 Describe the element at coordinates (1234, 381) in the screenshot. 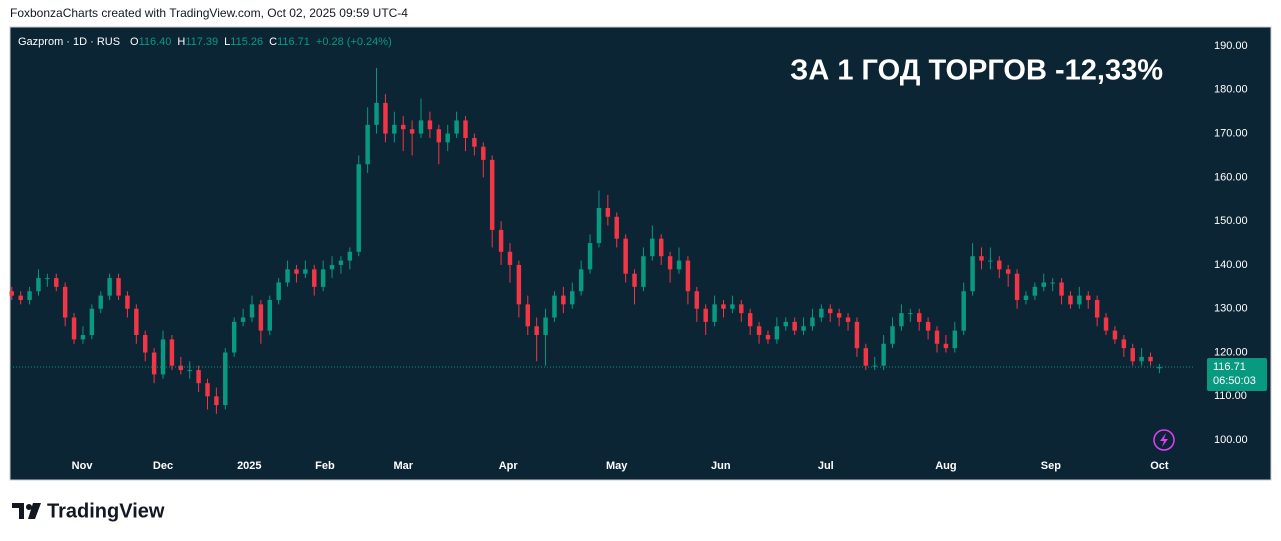

I see `countdown: 06:50:03` at that location.